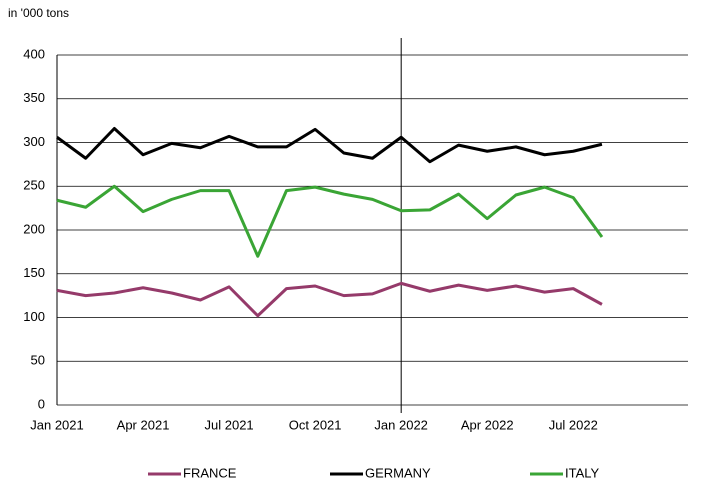  What do you see at coordinates (34, 141) in the screenshot?
I see `y-tick-label: 300` at bounding box center [34, 141].